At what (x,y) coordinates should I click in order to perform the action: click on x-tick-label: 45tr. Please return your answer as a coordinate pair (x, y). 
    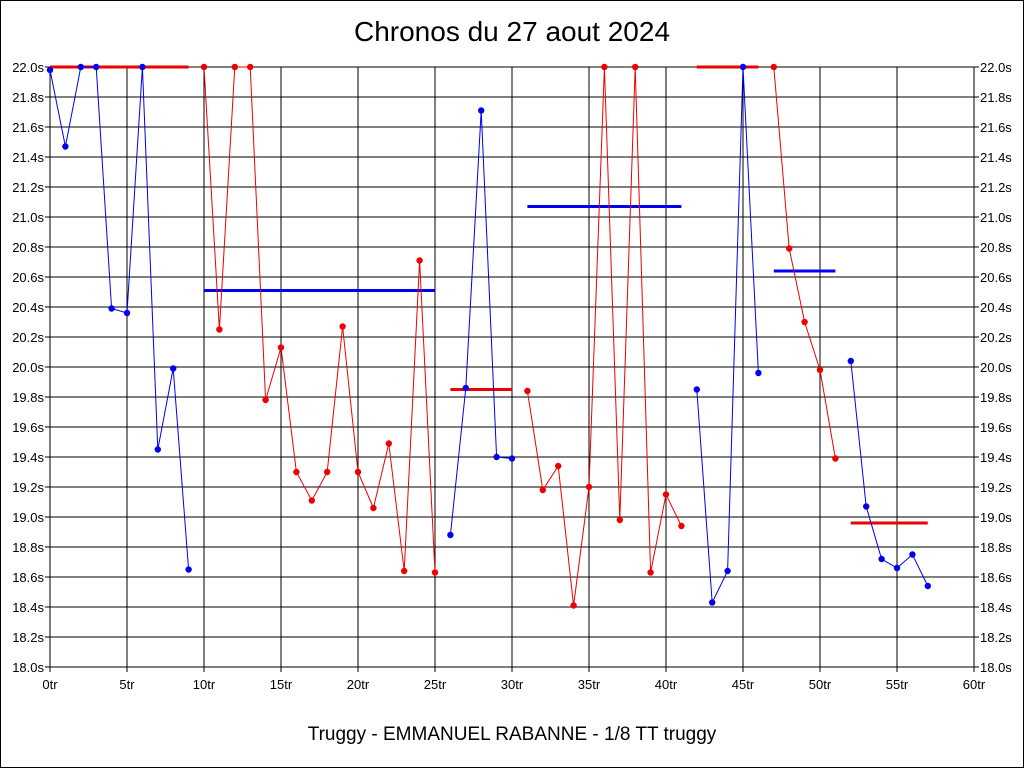
    Looking at the image, I should click on (743, 684).